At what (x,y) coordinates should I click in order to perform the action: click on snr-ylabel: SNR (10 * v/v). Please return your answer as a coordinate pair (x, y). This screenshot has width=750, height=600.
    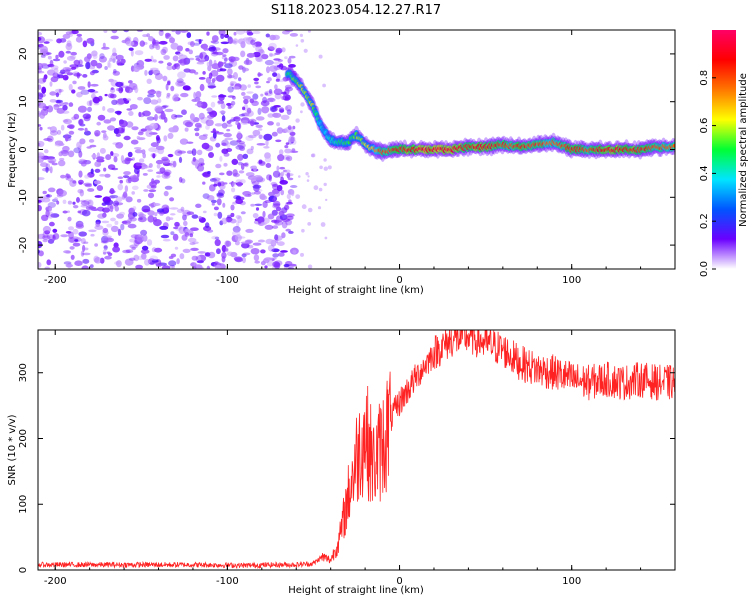
    Looking at the image, I should click on (12, 449).